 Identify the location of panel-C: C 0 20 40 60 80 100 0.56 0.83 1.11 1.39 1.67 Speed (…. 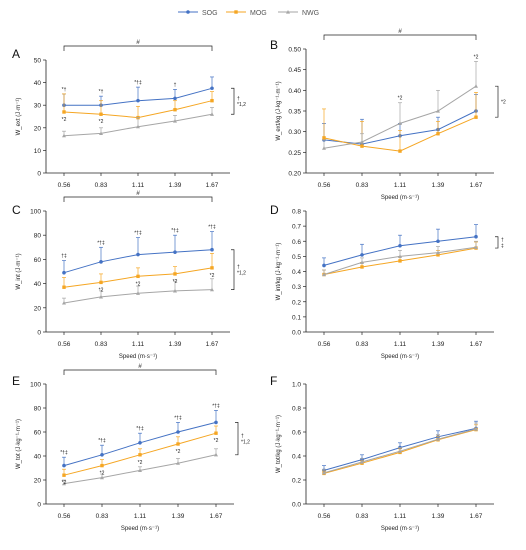
(129, 275).